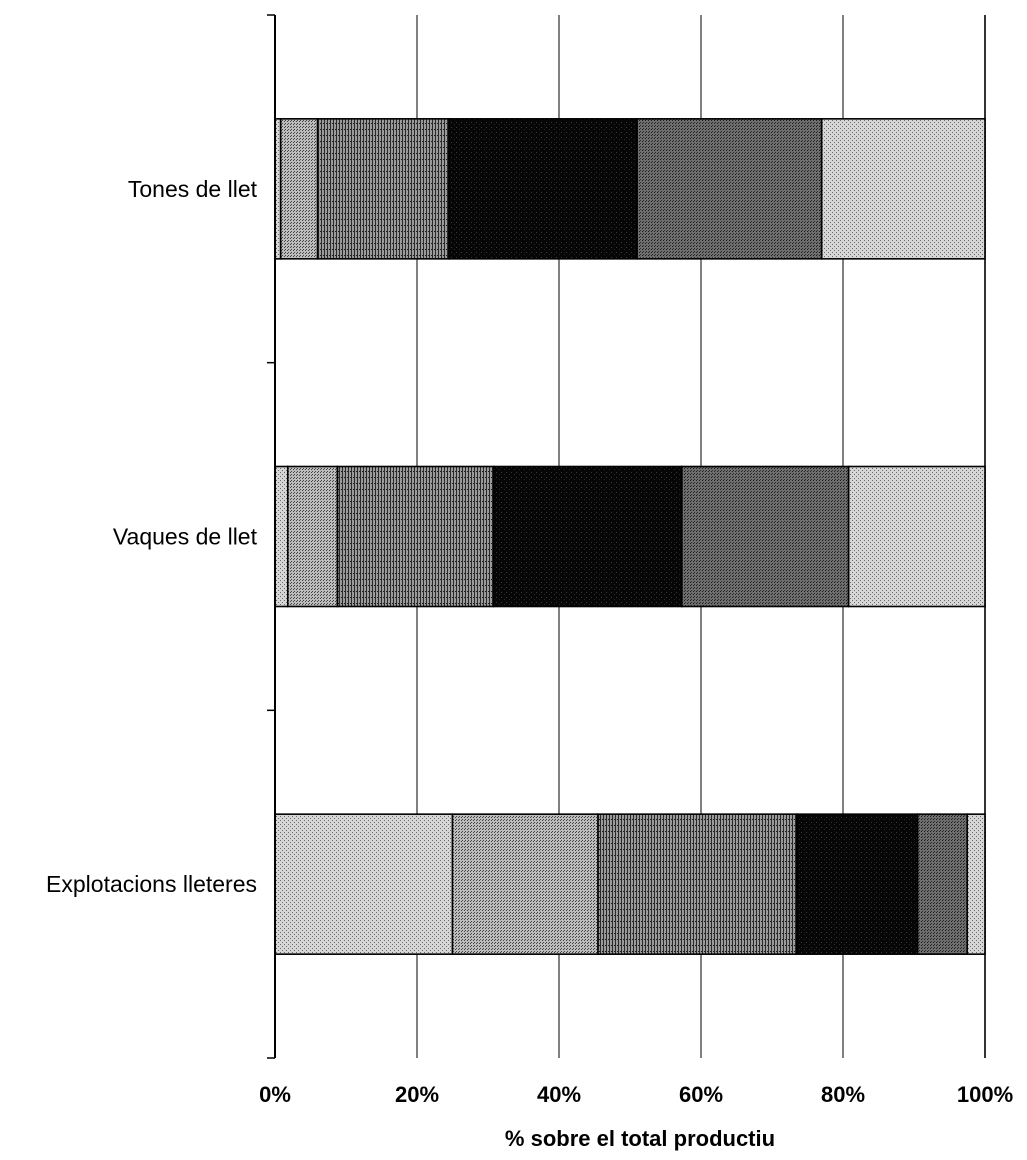 This screenshot has height=1160, width=1027. What do you see at coordinates (843, 1094) in the screenshot?
I see `x-tick-label: 80%` at bounding box center [843, 1094].